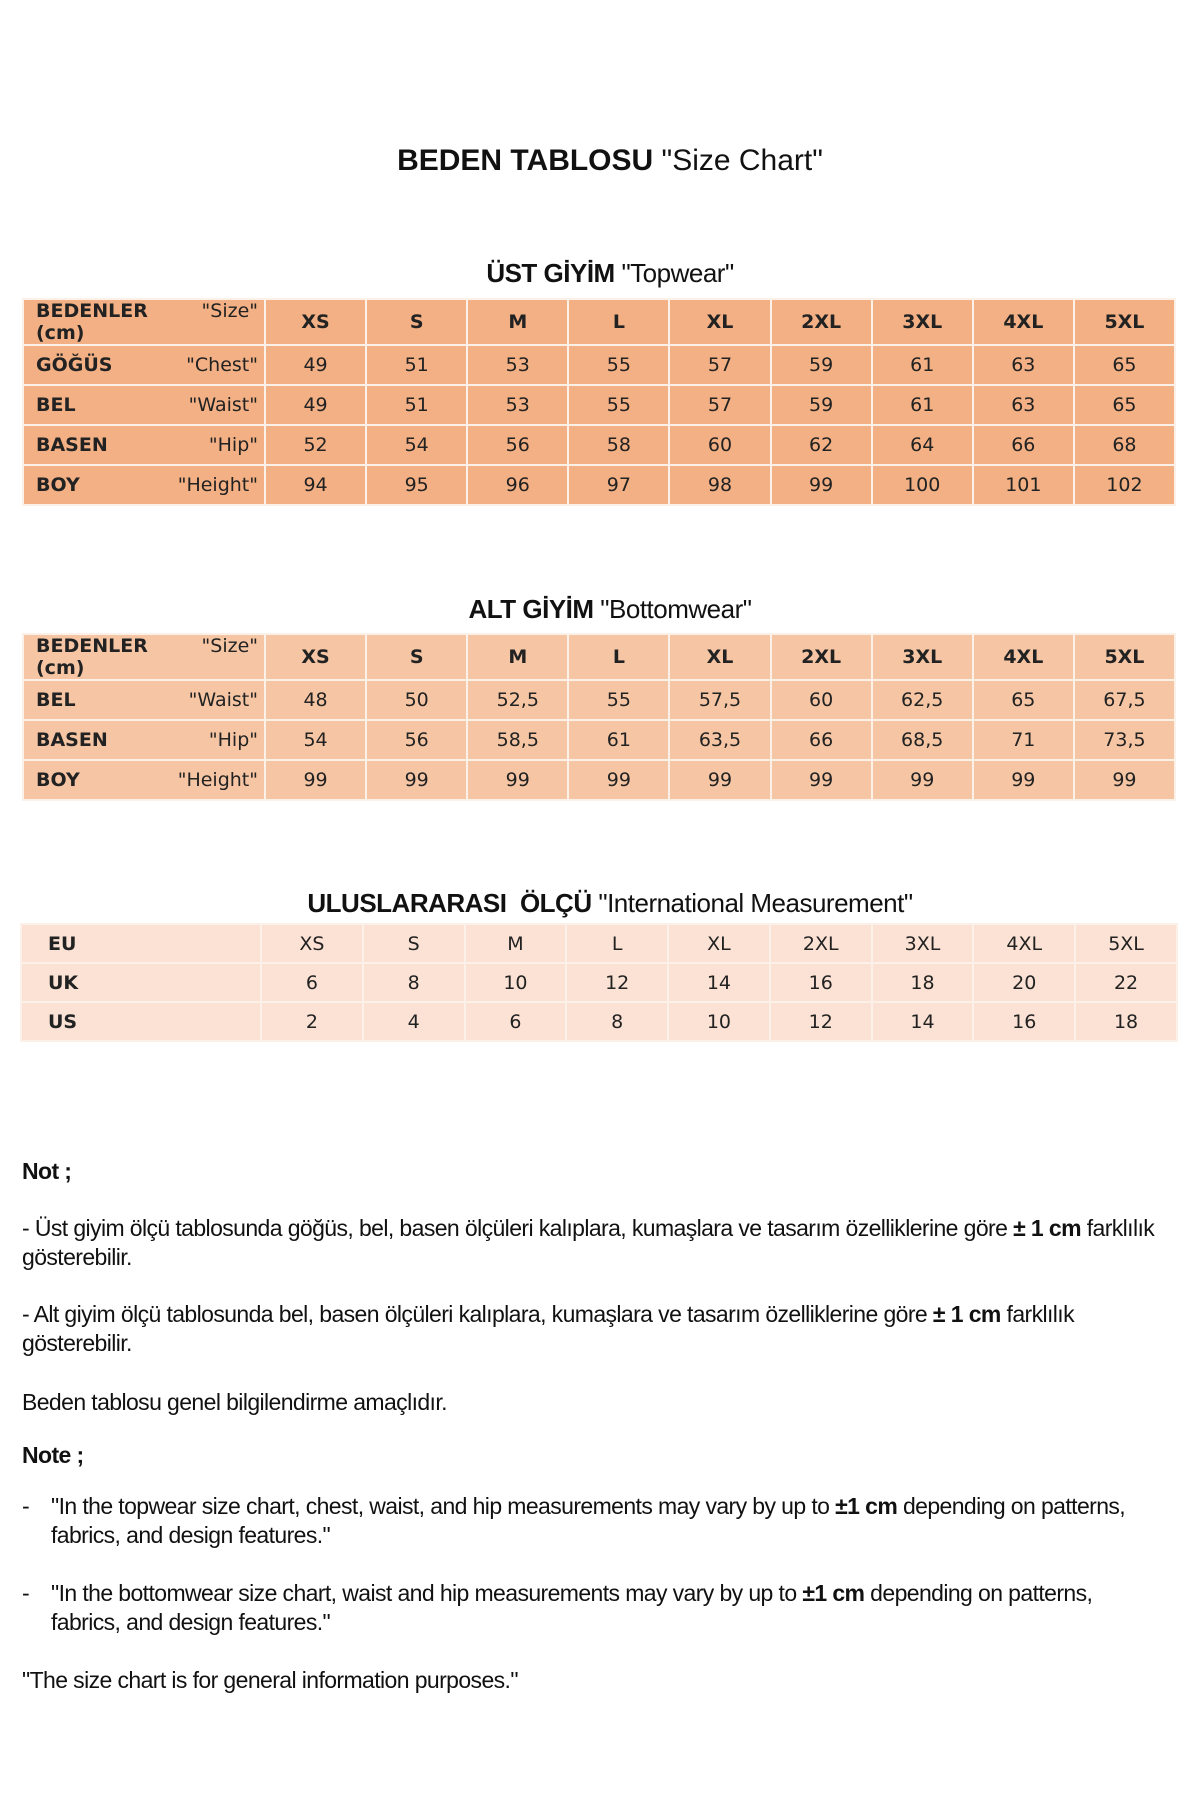 Image resolution: width=1200 pixels, height=1800 pixels. I want to click on size-header: 3XL, so click(922, 657).